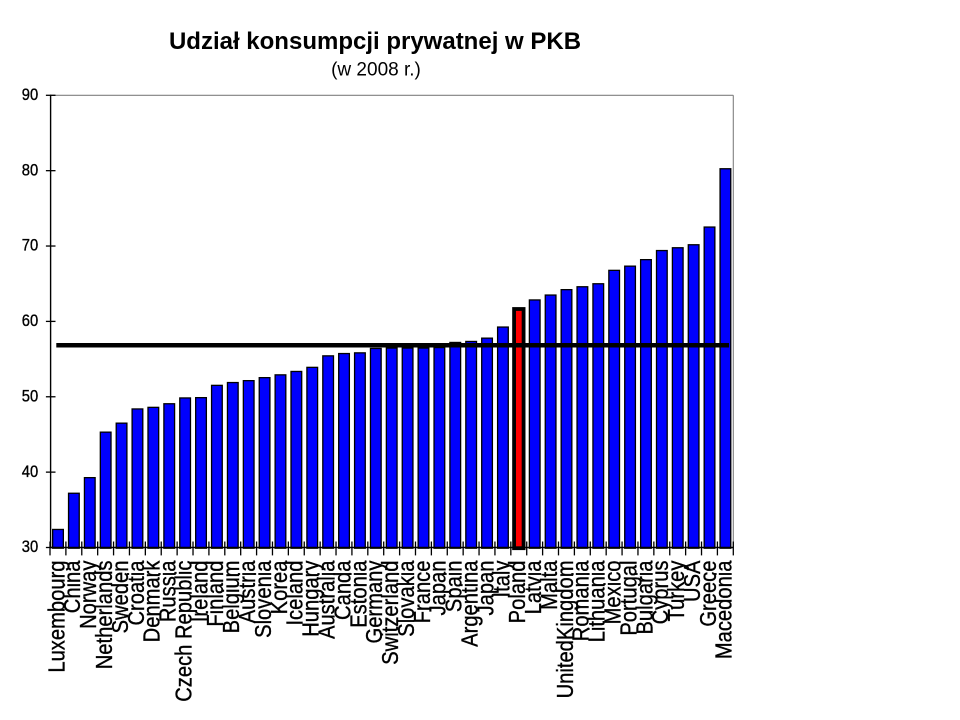 The image size is (960, 720). Describe the element at coordinates (167, 591) in the screenshot. I see `svg-text: Russia` at that location.